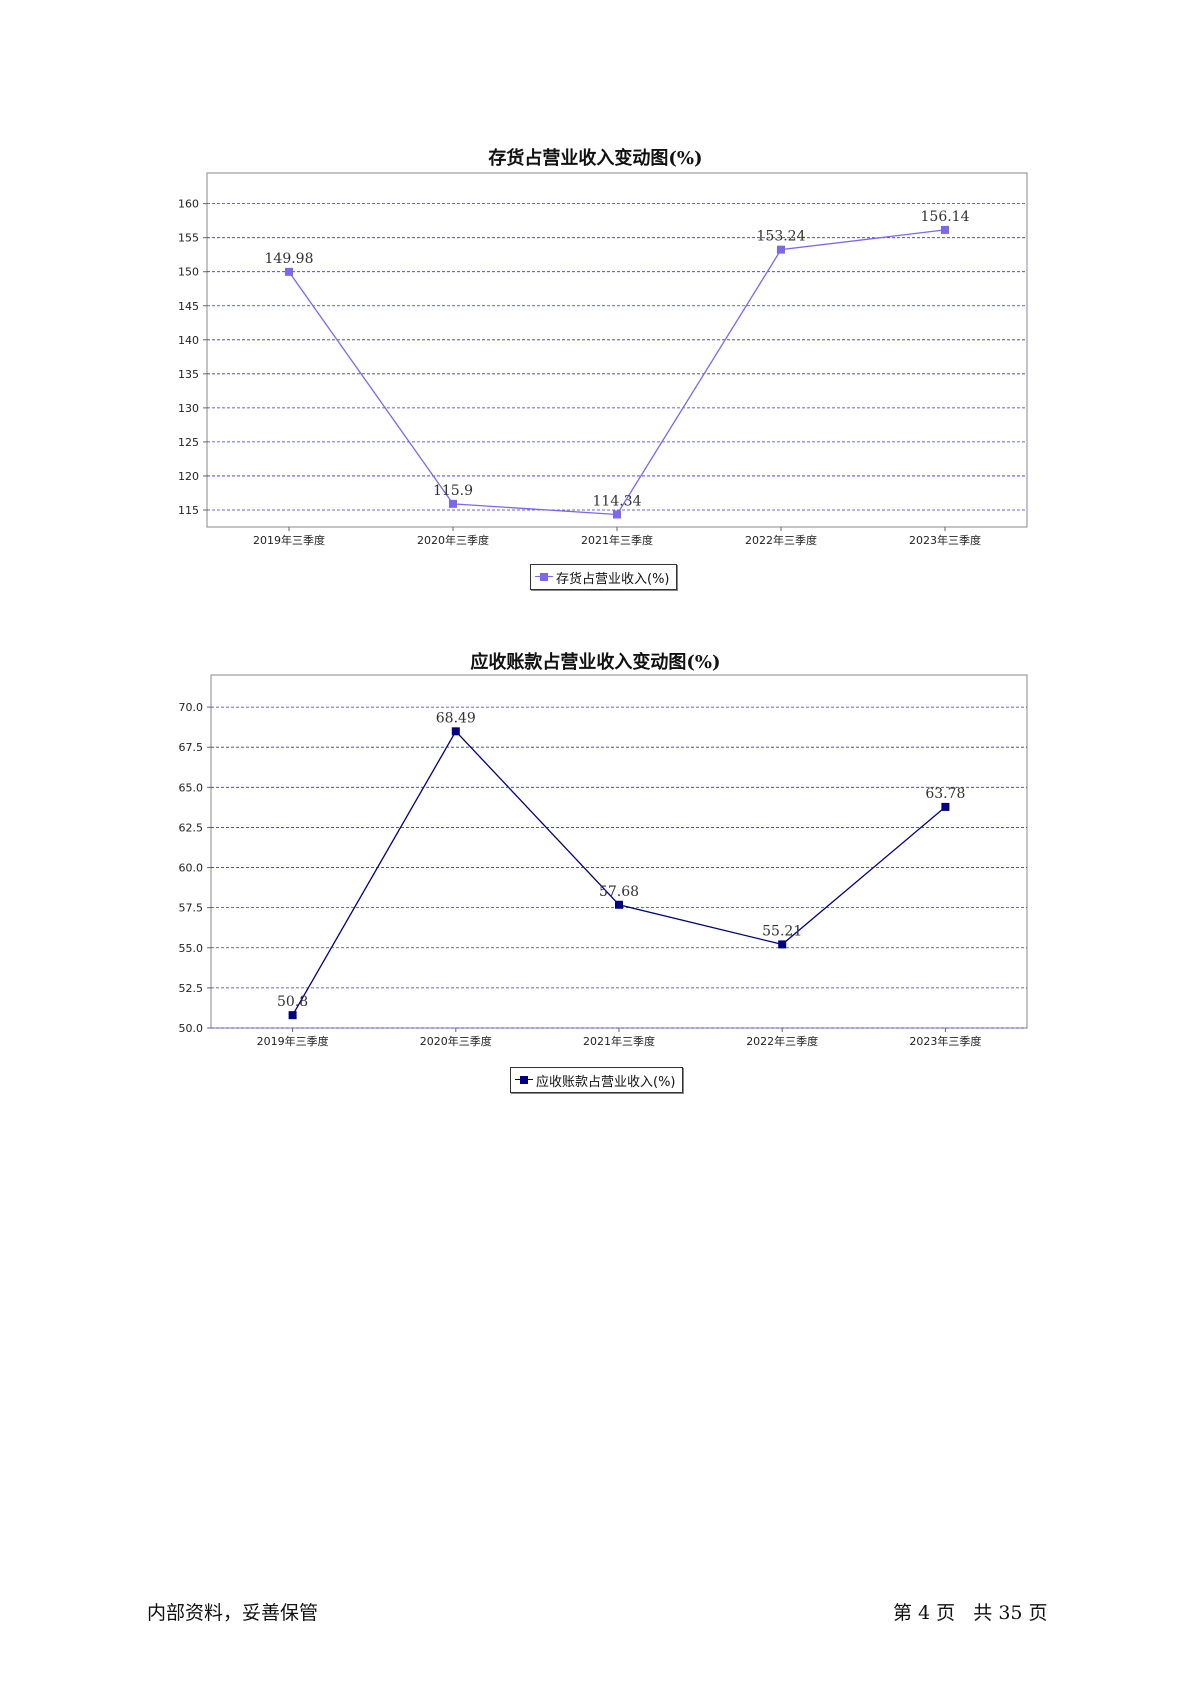 The width and height of the screenshot is (1191, 1684). I want to click on chart-2-ytick-label: 57.5, so click(191, 908).